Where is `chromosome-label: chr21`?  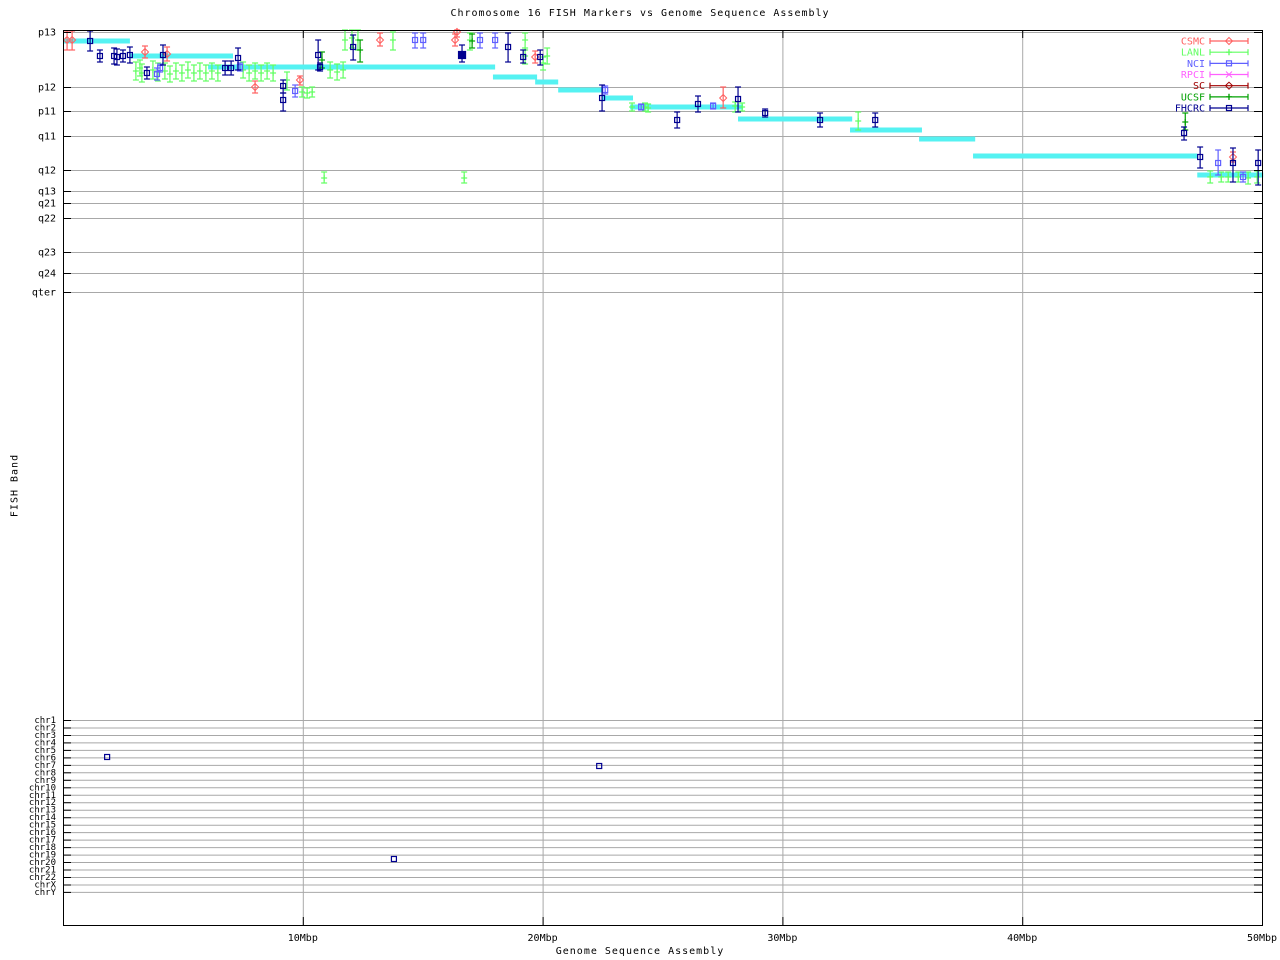 chromosome-label: chr21 is located at coordinates (42, 871).